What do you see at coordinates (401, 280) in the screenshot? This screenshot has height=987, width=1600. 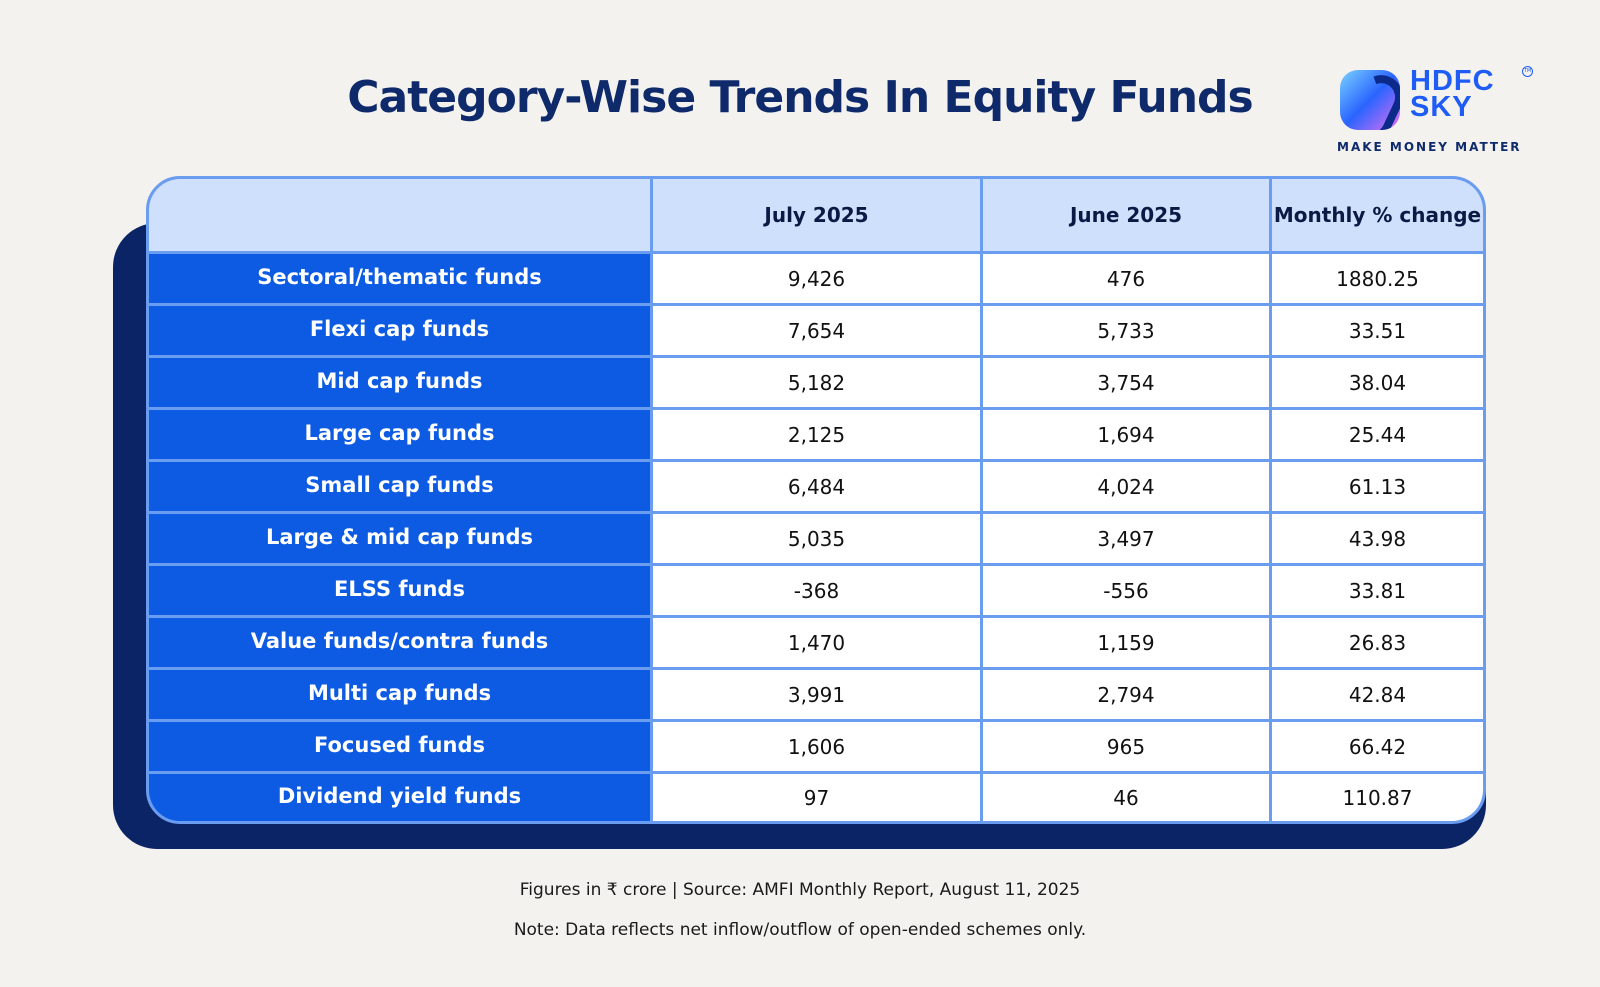 I see `category-cell: Sectoral/thematic funds` at bounding box center [401, 280].